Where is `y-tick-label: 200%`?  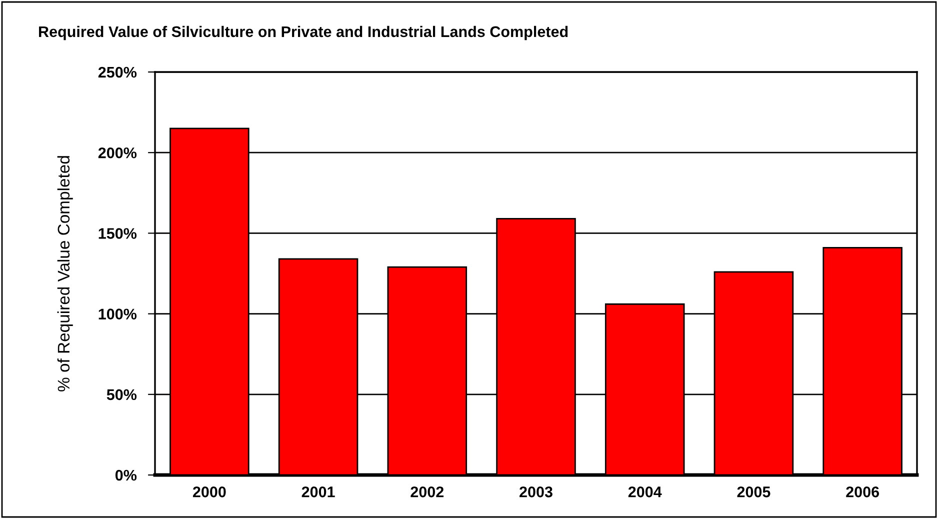 y-tick-label: 200% is located at coordinates (117, 152).